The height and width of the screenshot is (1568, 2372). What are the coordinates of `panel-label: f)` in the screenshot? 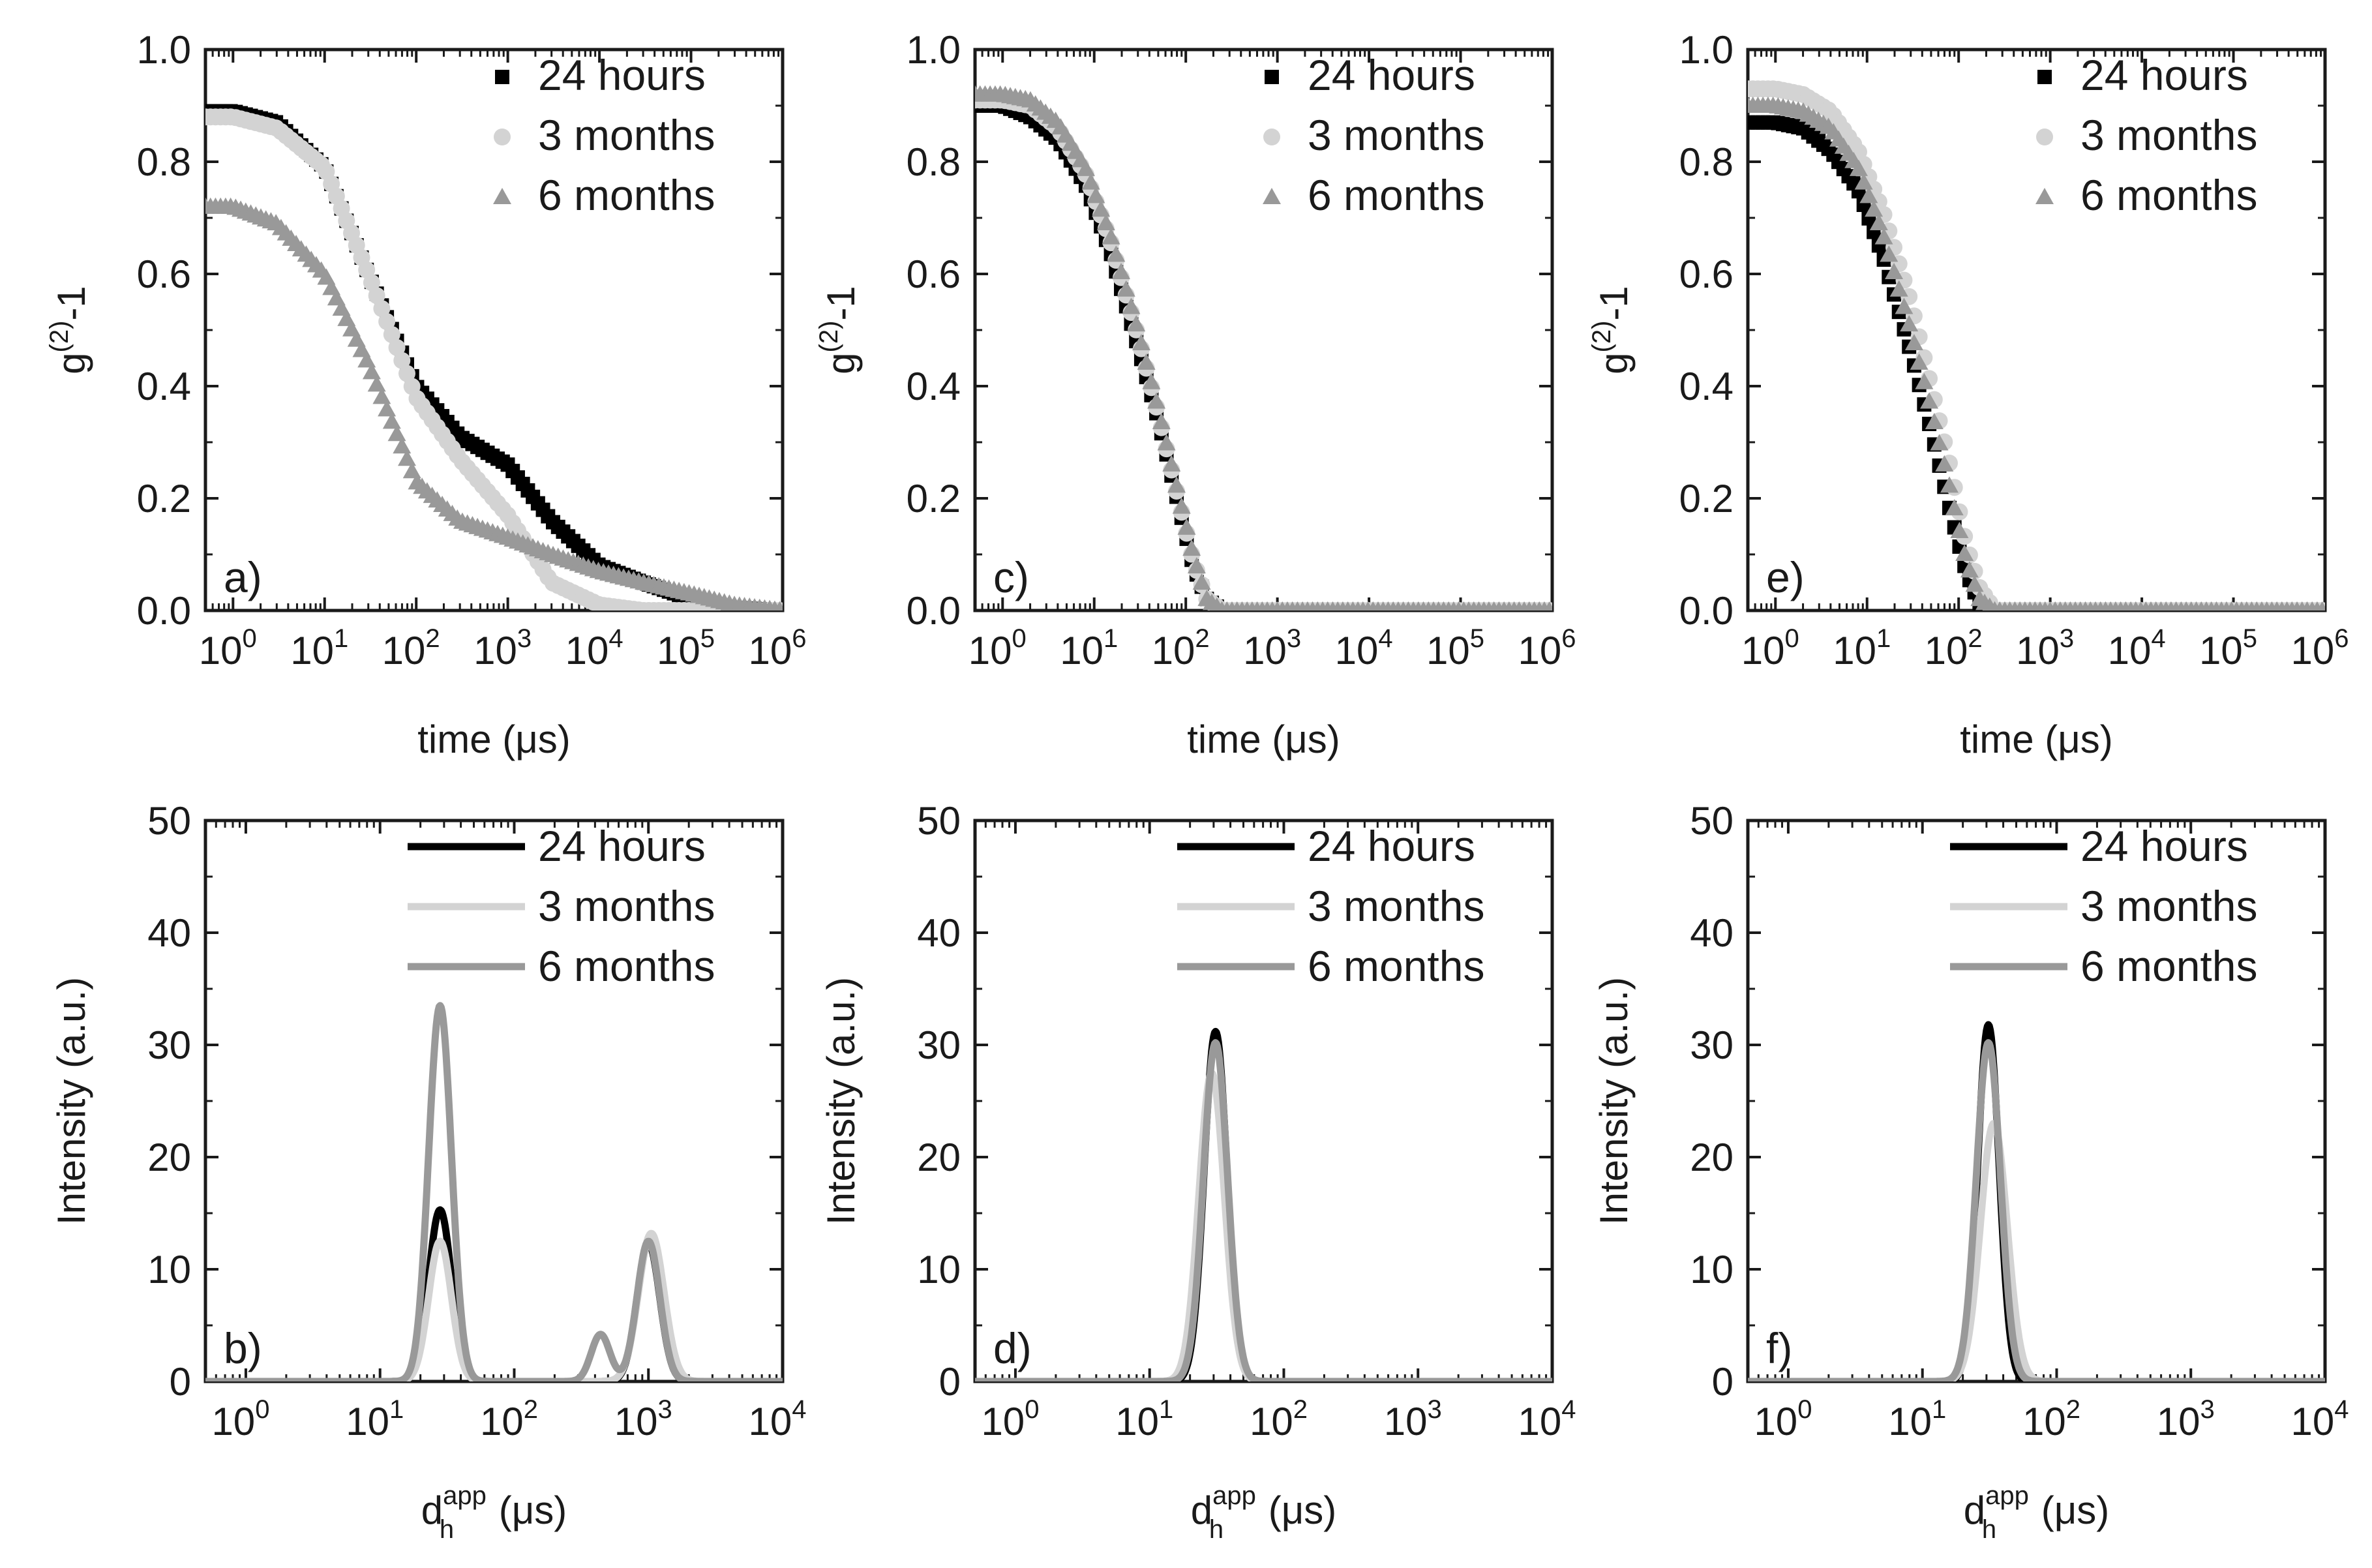 It's located at (1779, 1348).